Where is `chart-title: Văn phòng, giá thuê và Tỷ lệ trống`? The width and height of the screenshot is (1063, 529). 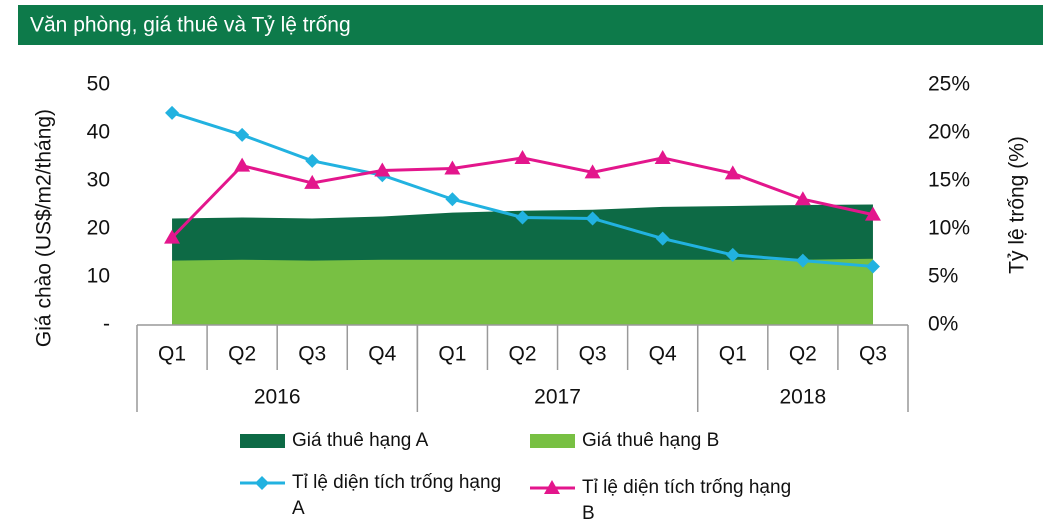
chart-title: Văn phòng, giá thuê và Tỷ lệ trống is located at coordinates (190, 25).